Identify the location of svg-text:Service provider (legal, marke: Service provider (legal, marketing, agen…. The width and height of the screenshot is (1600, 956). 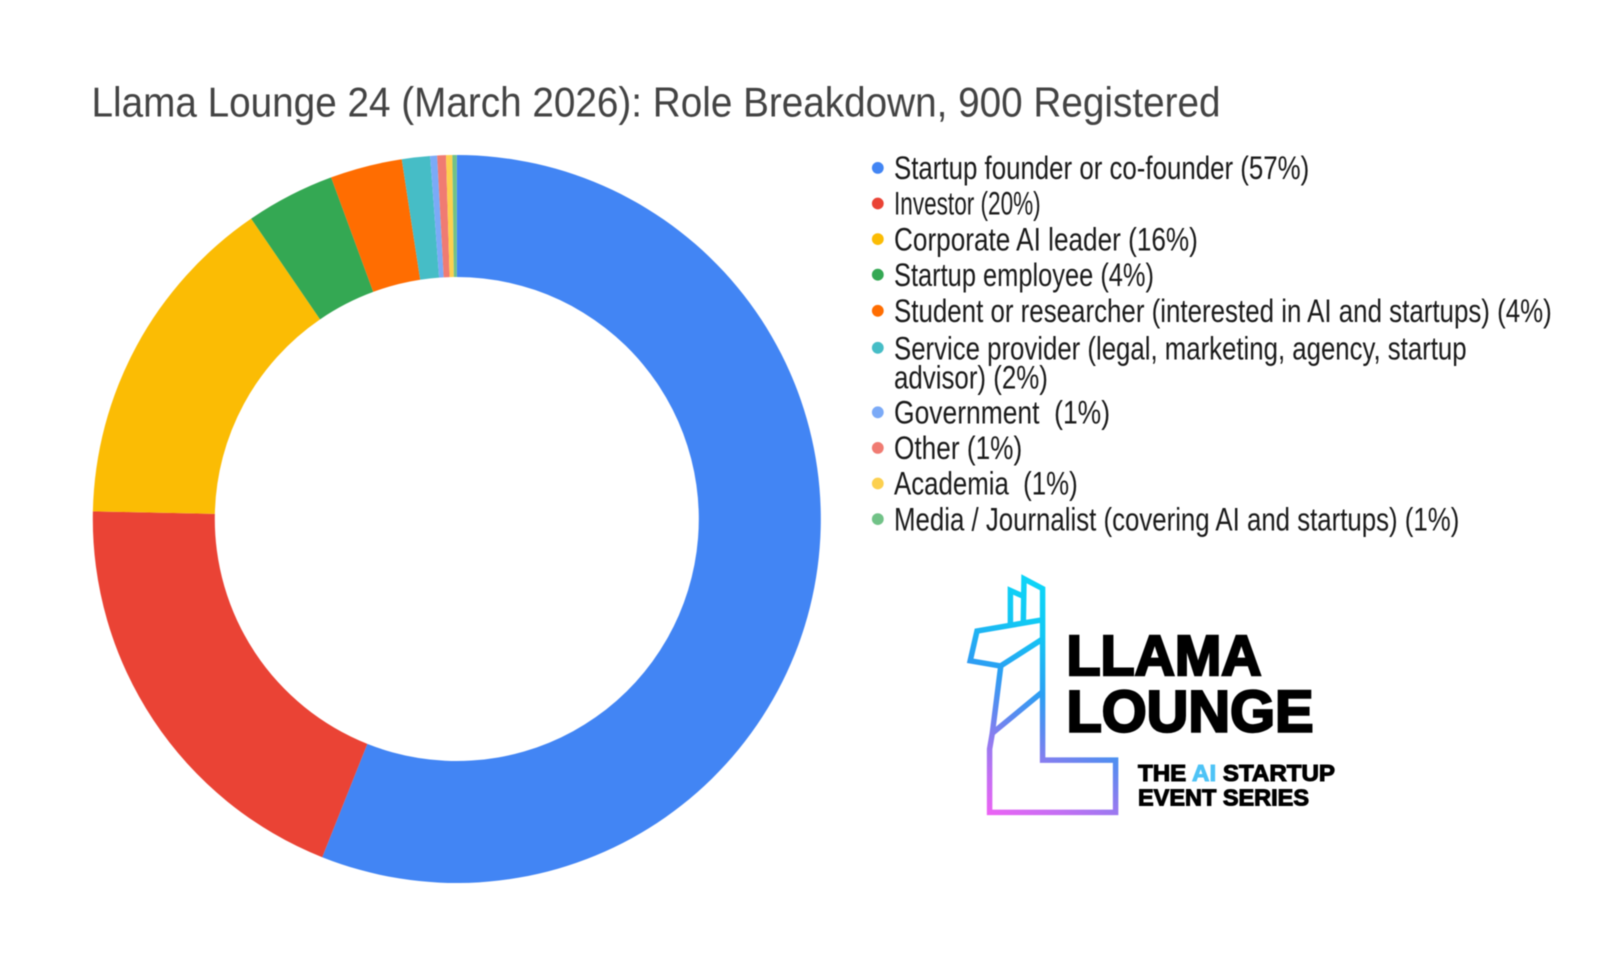
(1180, 348).